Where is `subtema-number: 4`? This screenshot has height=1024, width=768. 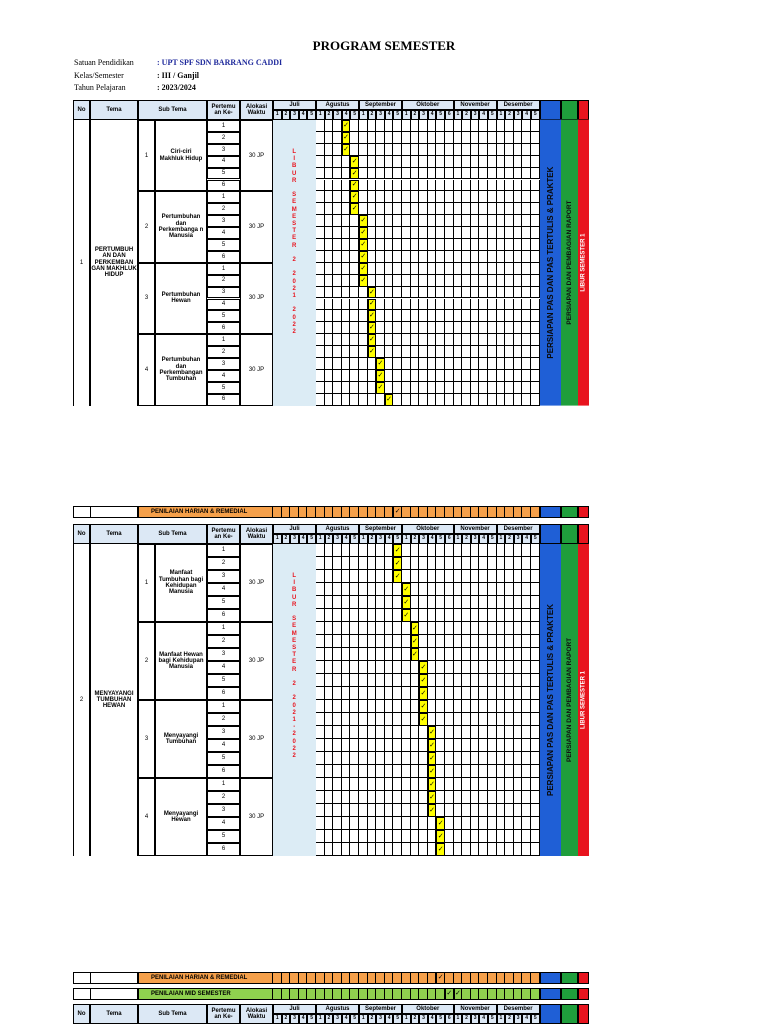 subtema-number: 4 is located at coordinates (146, 817).